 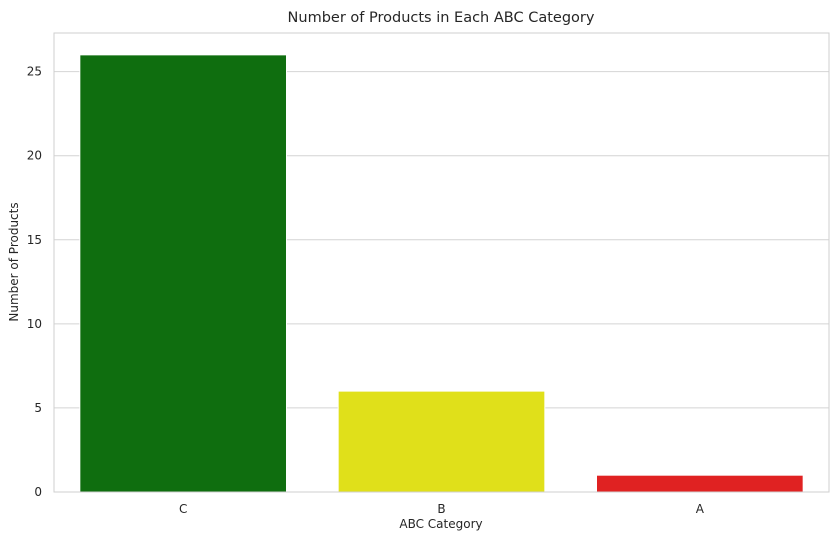 I want to click on y-tick-label: 0, so click(x=38, y=492).